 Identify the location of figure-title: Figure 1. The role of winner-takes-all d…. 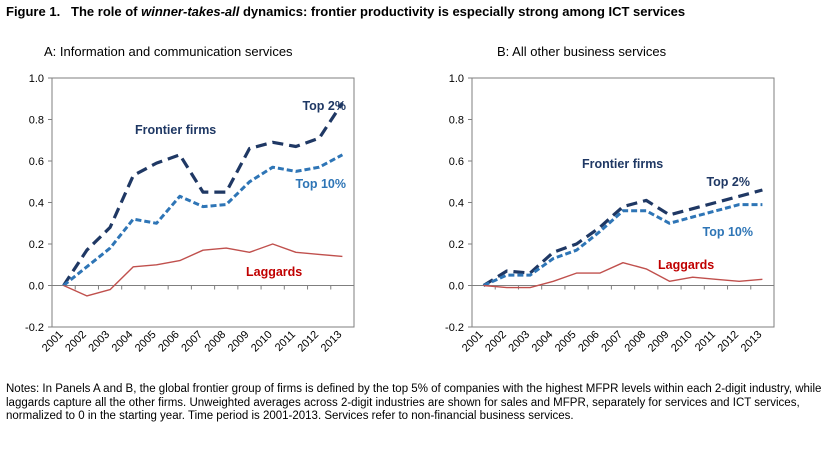
(345, 11).